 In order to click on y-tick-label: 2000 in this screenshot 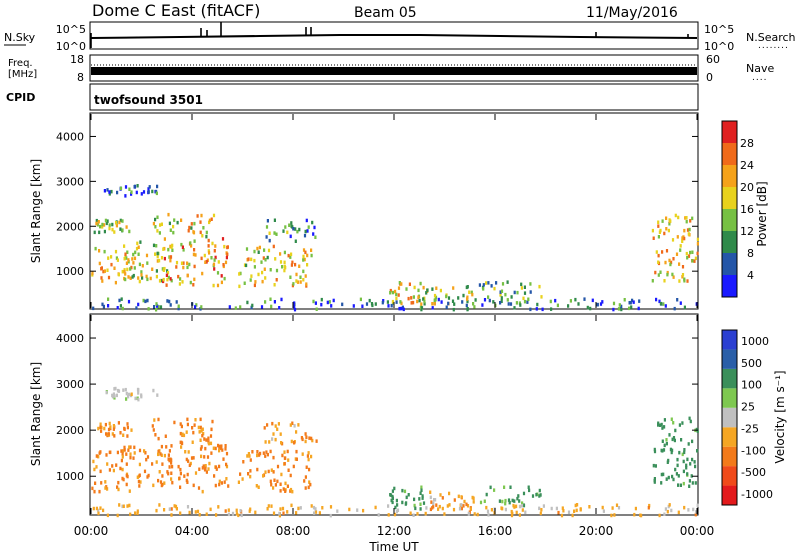, I will do `click(70, 226)`.